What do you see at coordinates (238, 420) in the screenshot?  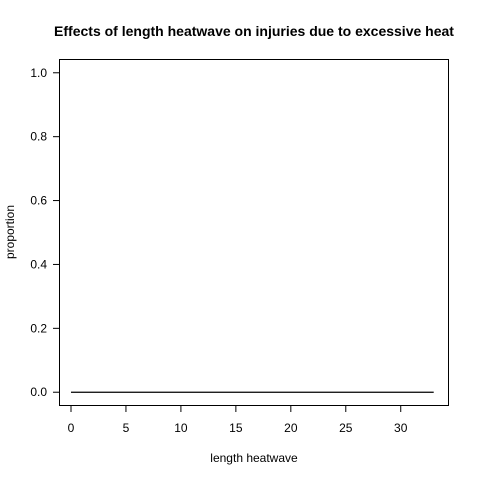 I see `x-axis: 0 5 10 15 20 25 30` at bounding box center [238, 420].